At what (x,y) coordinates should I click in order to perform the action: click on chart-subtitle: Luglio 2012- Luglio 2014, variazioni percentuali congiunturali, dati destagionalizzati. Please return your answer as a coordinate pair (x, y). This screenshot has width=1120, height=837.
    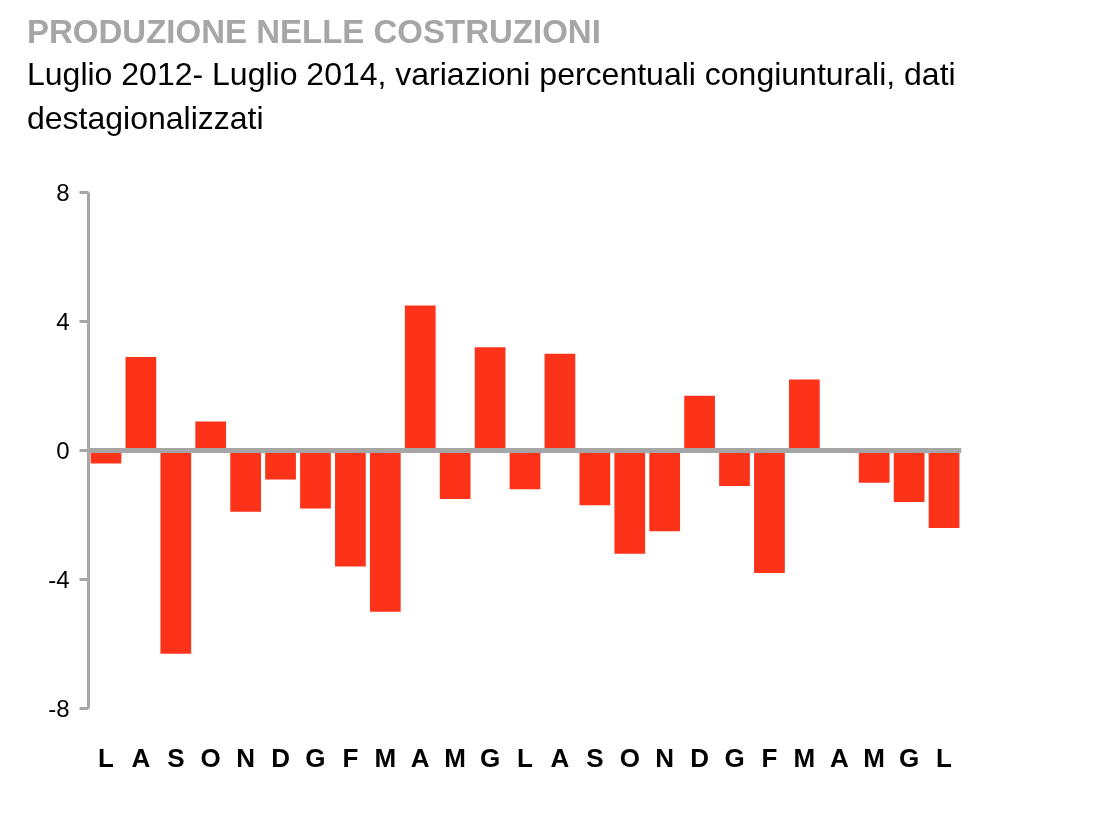
    Looking at the image, I should click on (492, 96).